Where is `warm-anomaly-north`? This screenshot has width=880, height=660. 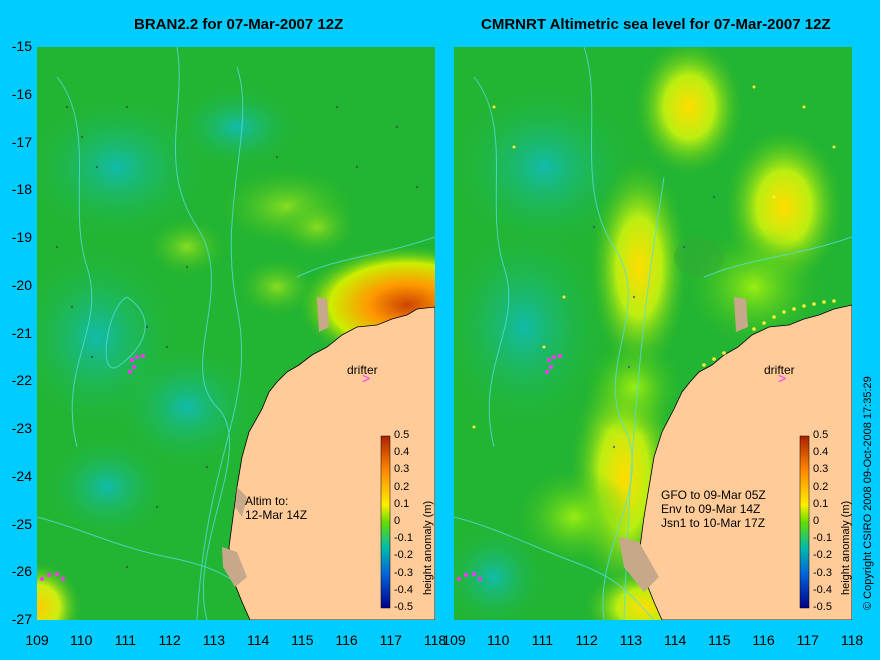
warm-anomaly-north is located at coordinates (689, 112).